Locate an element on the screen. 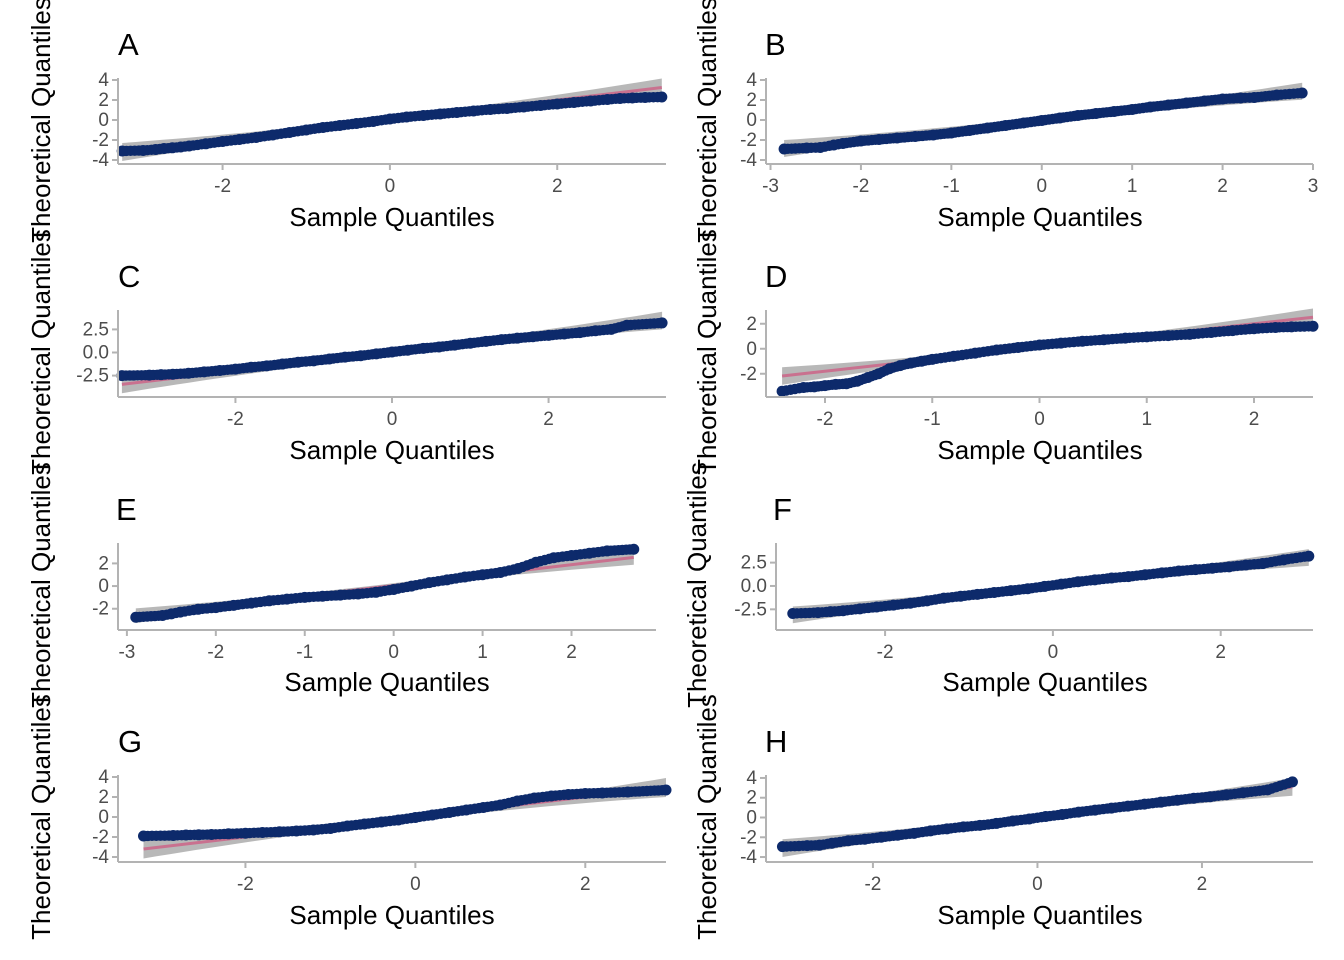  panel-tag-g: G is located at coordinates (130, 741).